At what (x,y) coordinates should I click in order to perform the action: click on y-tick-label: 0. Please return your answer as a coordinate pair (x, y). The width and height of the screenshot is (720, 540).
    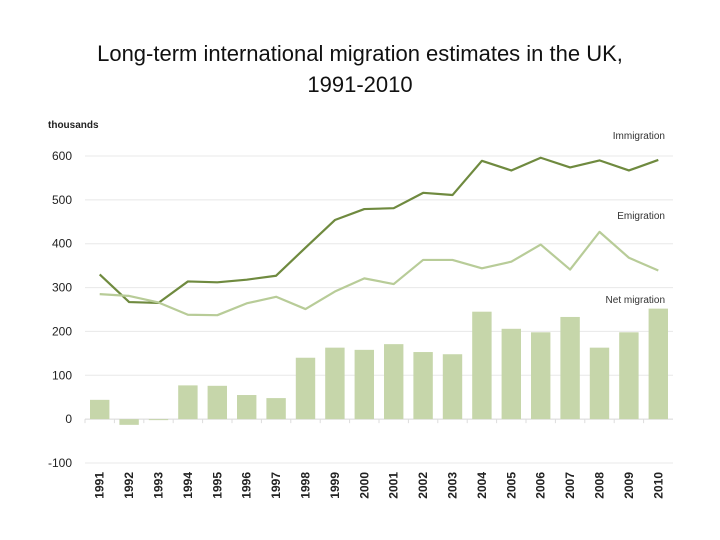
    Looking at the image, I should click on (68, 419).